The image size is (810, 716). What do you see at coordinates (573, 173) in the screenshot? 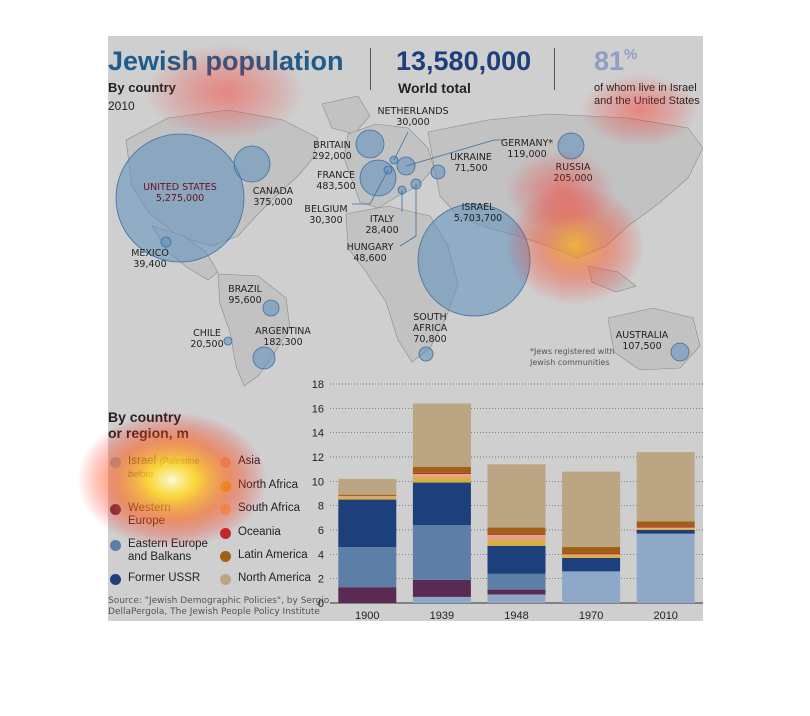
I see `label-russia: RUSSIA 205,000` at bounding box center [573, 173].